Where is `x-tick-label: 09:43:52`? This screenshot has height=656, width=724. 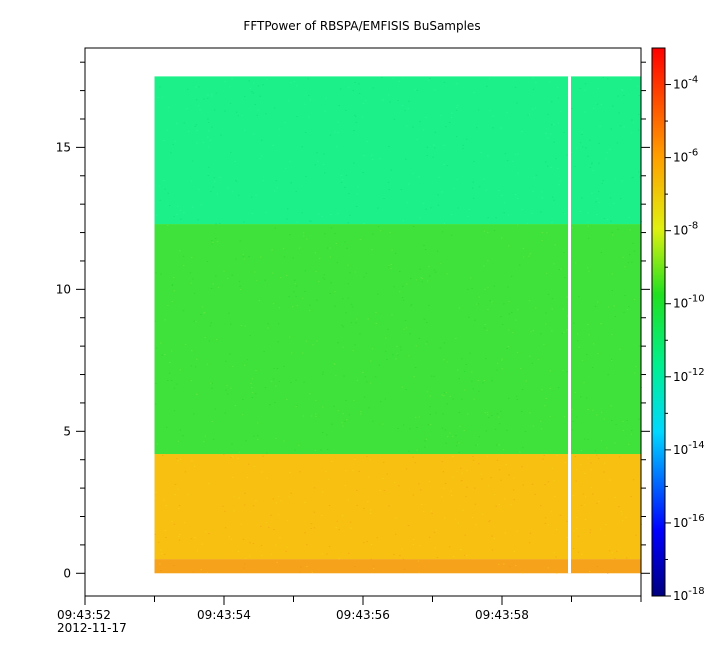 x-tick-label: 09:43:52 is located at coordinates (84, 615).